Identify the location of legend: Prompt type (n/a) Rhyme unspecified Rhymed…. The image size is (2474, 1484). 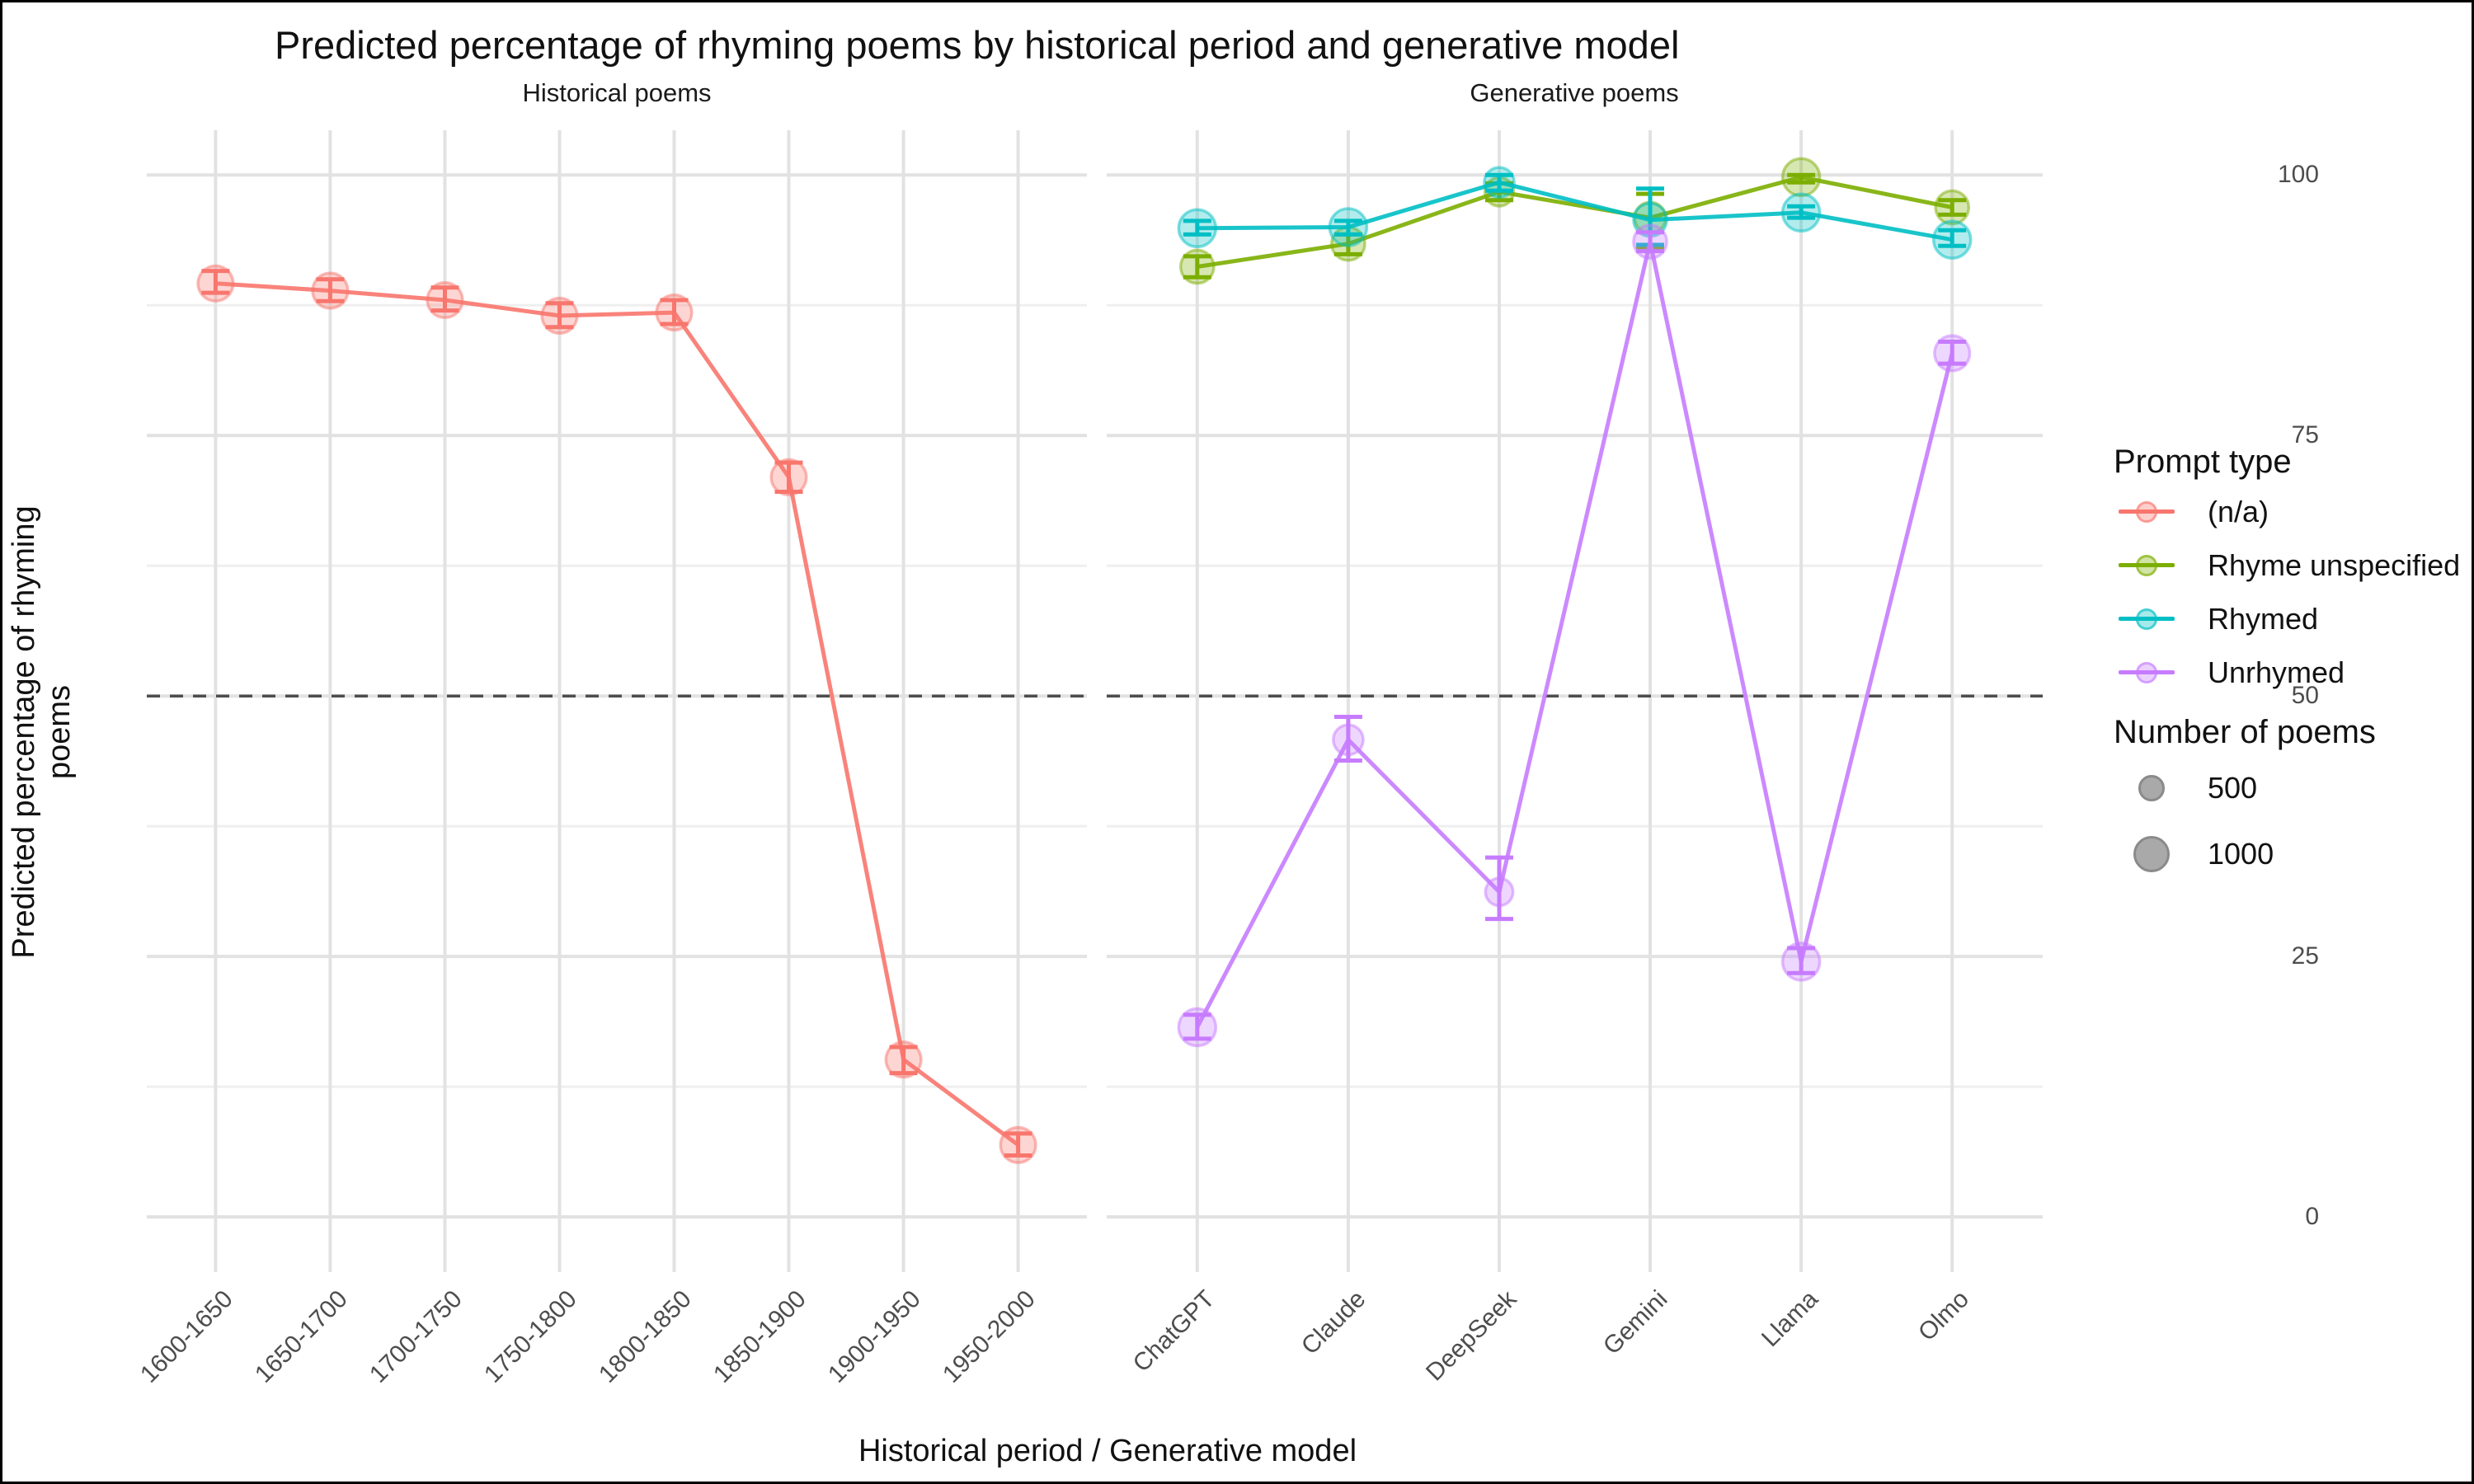
(2291, 665).